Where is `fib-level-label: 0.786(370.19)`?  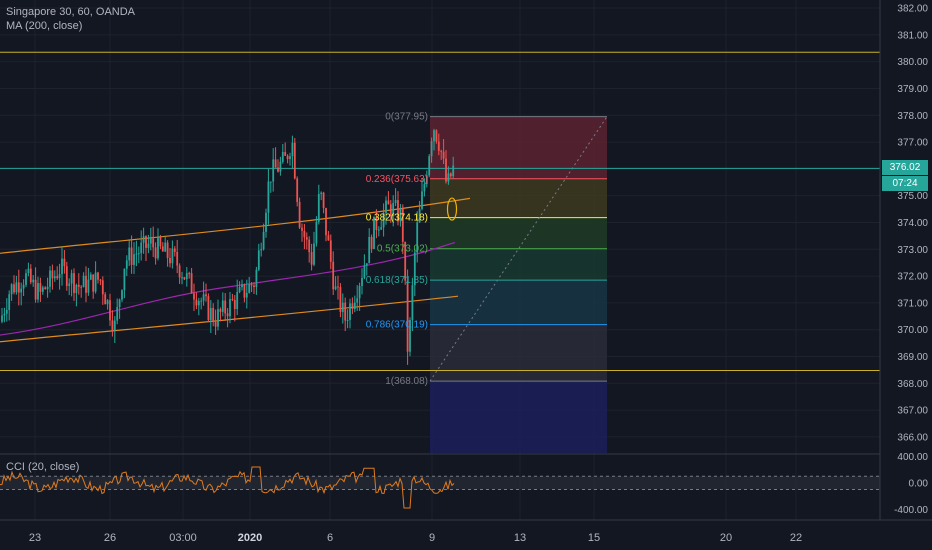 fib-level-label: 0.786(370.19) is located at coordinates (397, 325).